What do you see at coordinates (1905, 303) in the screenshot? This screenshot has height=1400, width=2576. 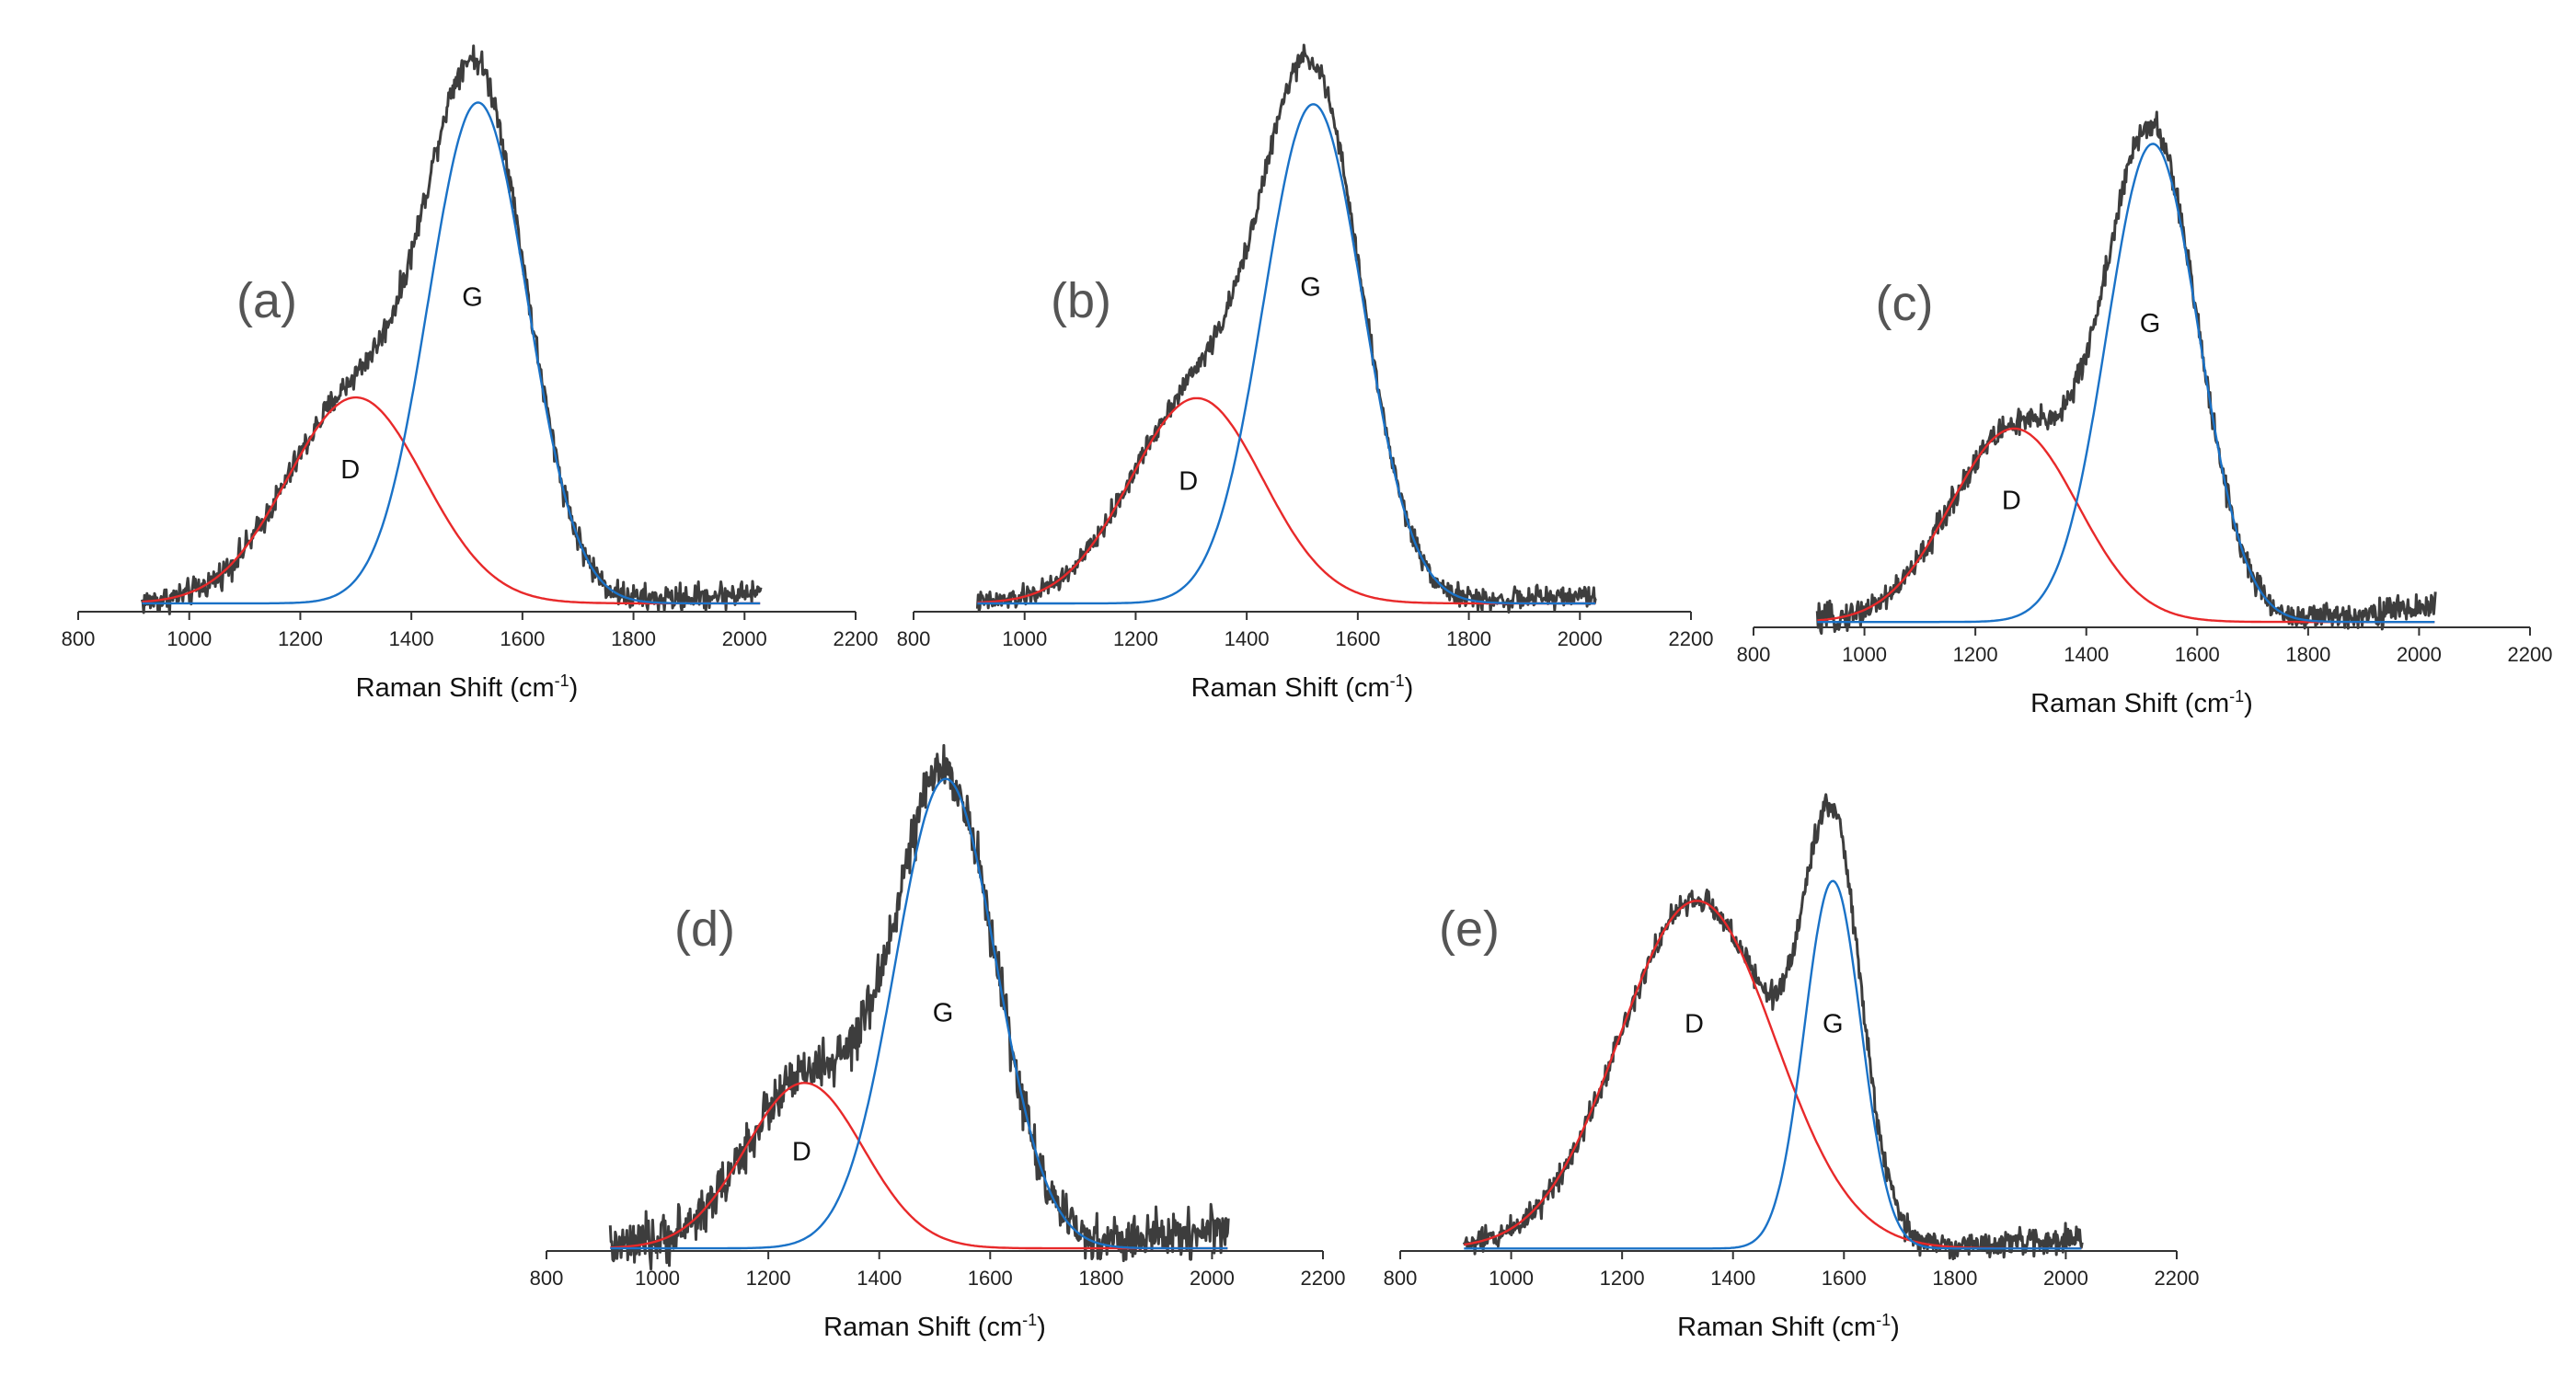 I see `panel-label: (c)` at bounding box center [1905, 303].